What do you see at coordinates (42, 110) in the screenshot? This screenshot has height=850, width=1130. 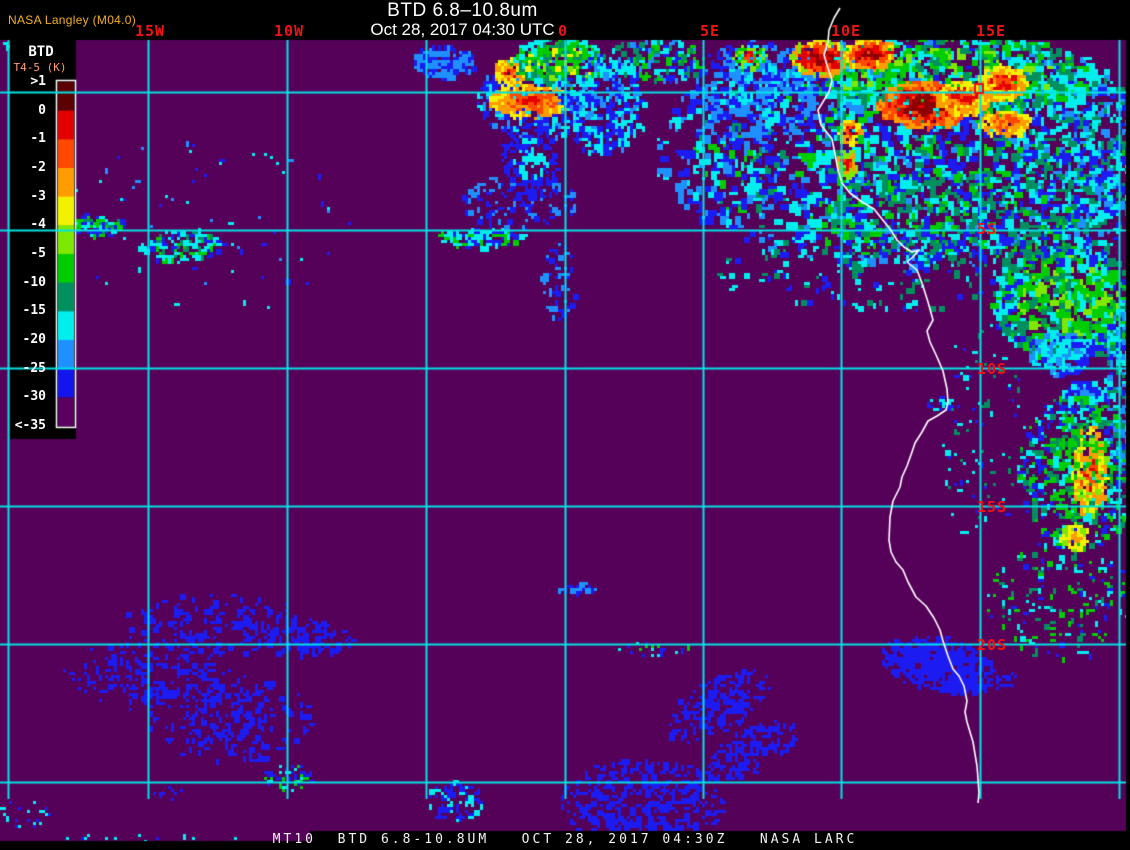 I see `legend-tick: 0` at bounding box center [42, 110].